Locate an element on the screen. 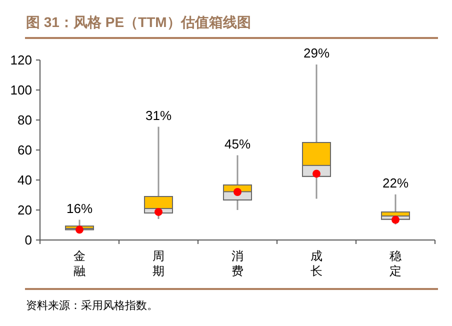 Image resolution: width=452 pixels, height=326 pixels. annotation: 31% is located at coordinates (158, 115).